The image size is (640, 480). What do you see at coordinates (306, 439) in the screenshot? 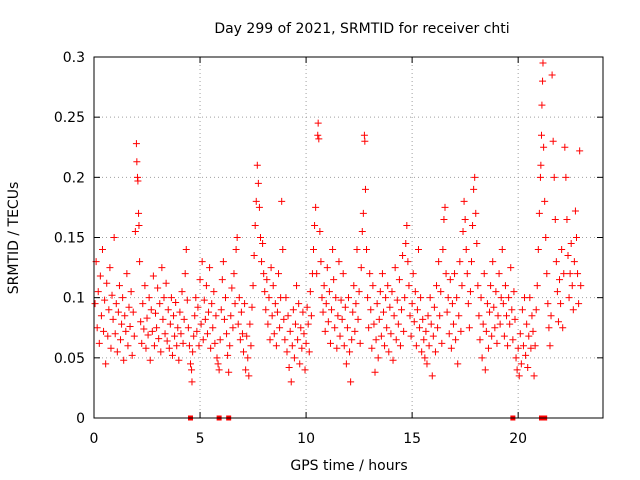
I see `x-tick-label: 10` at bounding box center [306, 439].